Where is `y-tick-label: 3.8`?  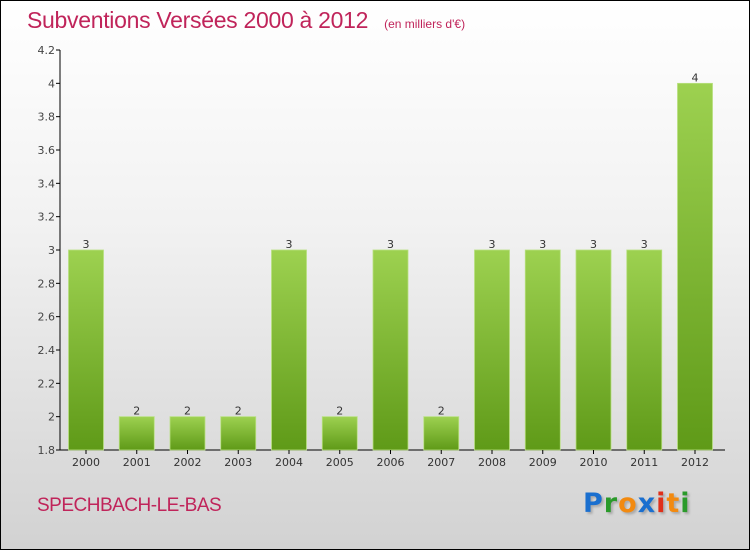
y-tick-label: 3.8 is located at coordinates (47, 117).